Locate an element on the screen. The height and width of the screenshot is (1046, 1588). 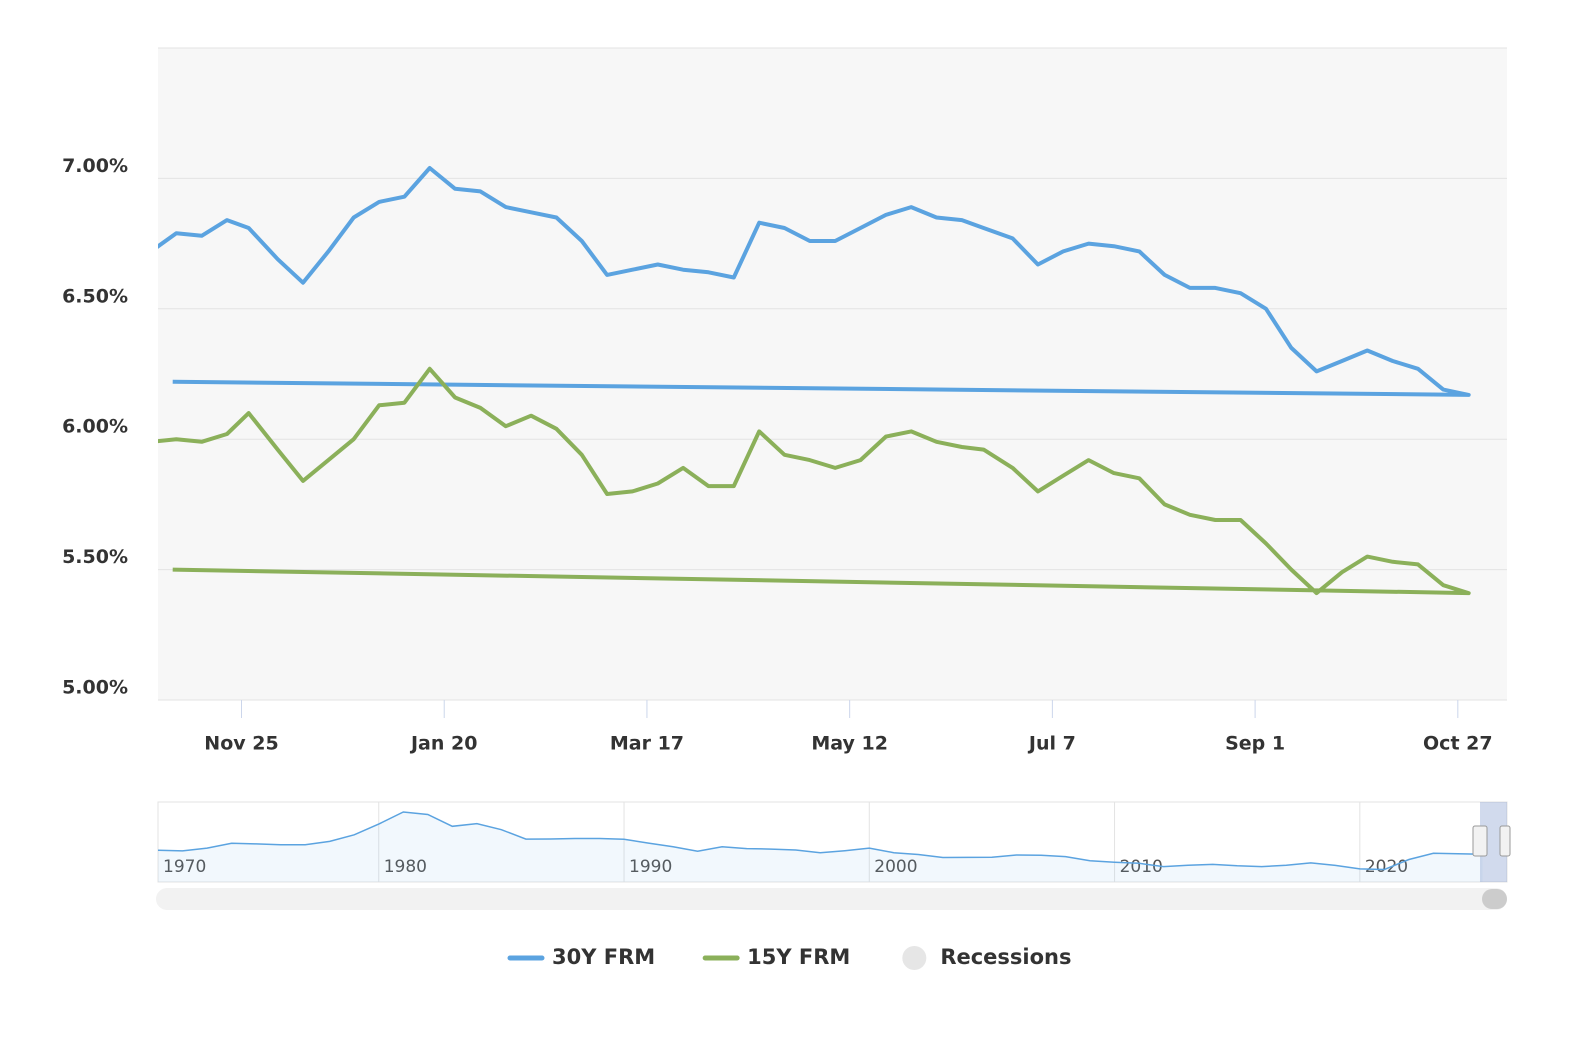
legend-swatch is located at coordinates (914, 958).